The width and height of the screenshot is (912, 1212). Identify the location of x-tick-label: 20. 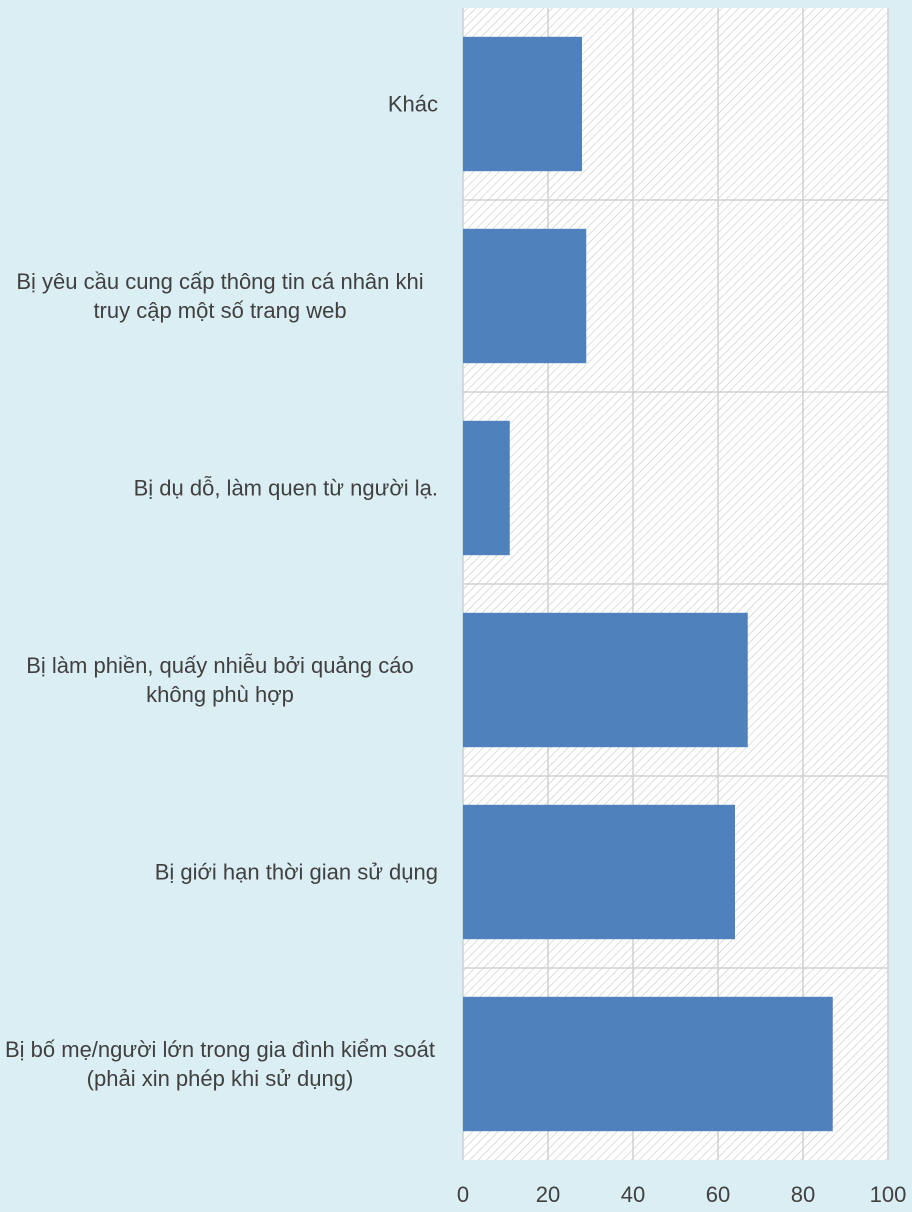
(548, 1194).